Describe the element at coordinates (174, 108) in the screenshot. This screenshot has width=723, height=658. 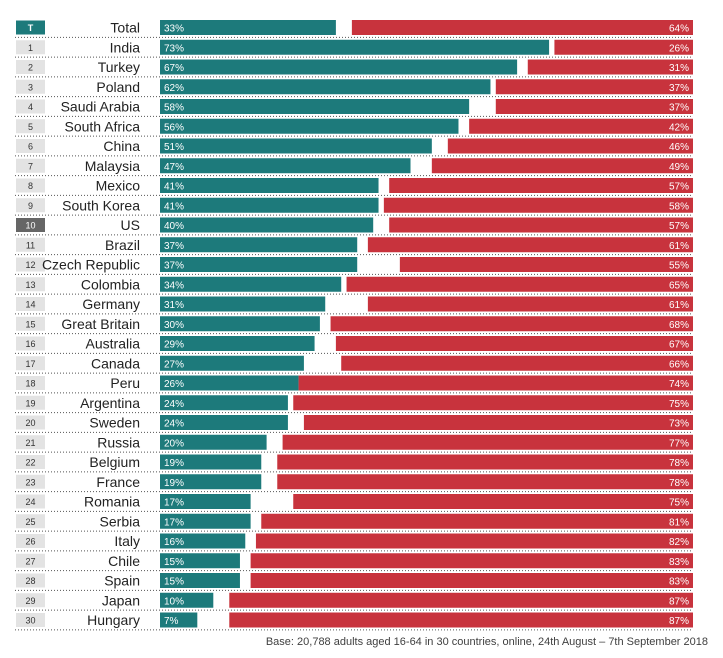
I see `left-value-label: 58%` at that location.